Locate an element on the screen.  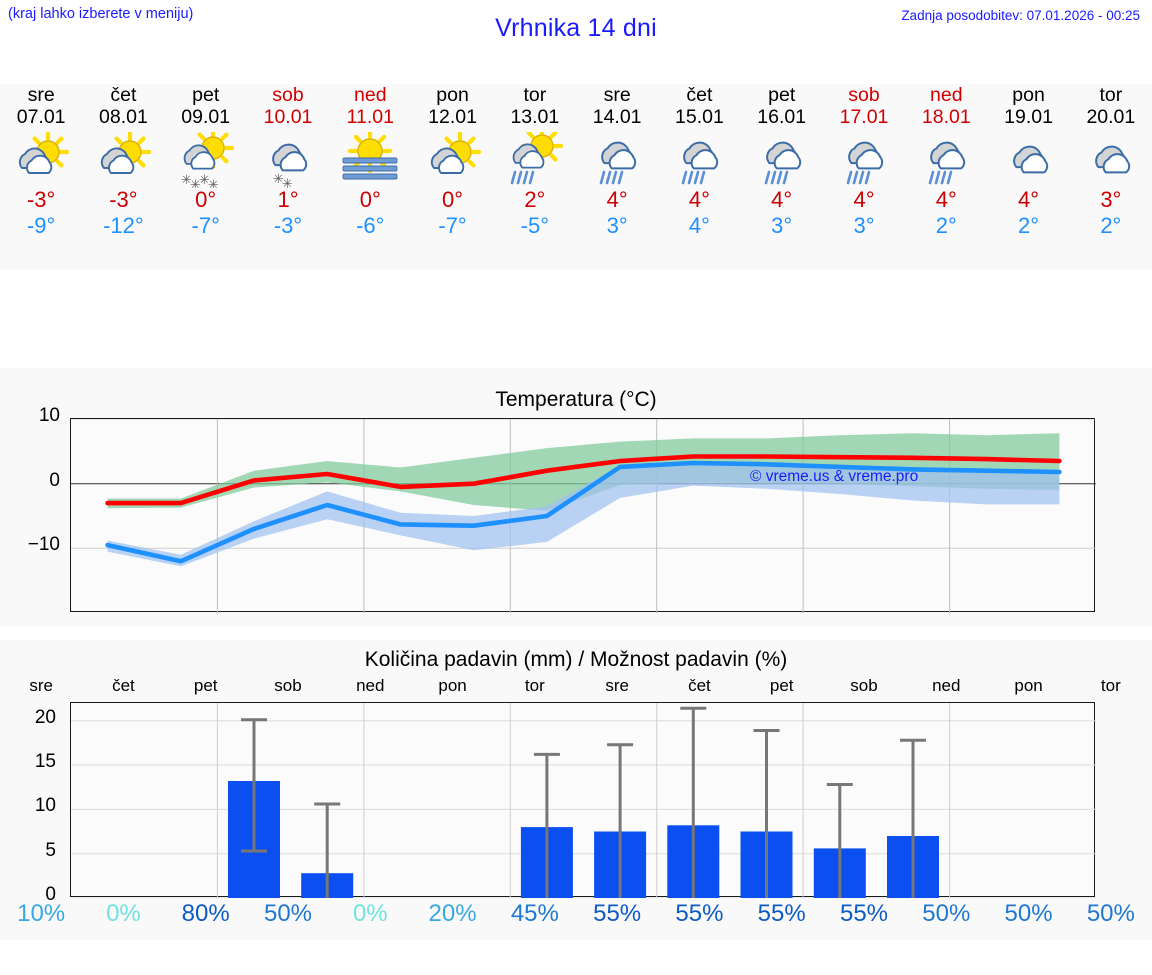
precipitation-day-label: pon is located at coordinates (452, 685).